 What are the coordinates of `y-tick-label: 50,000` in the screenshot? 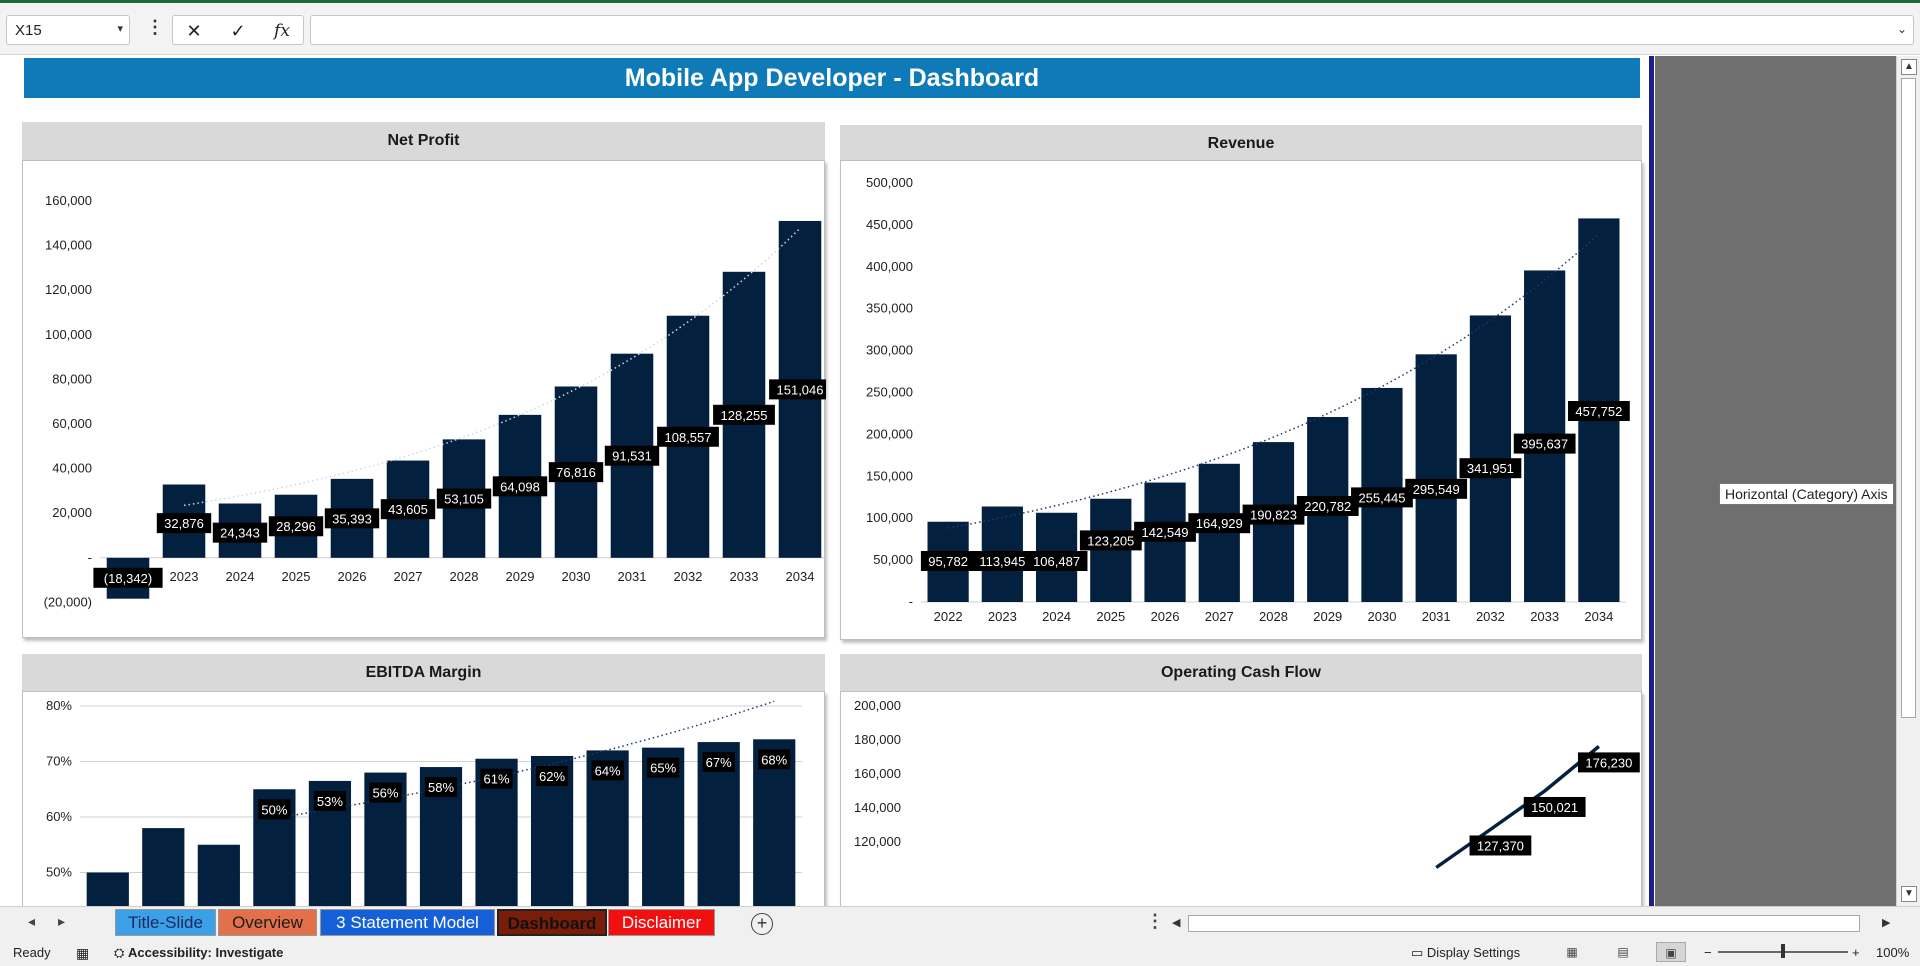 It's located at (893, 559).